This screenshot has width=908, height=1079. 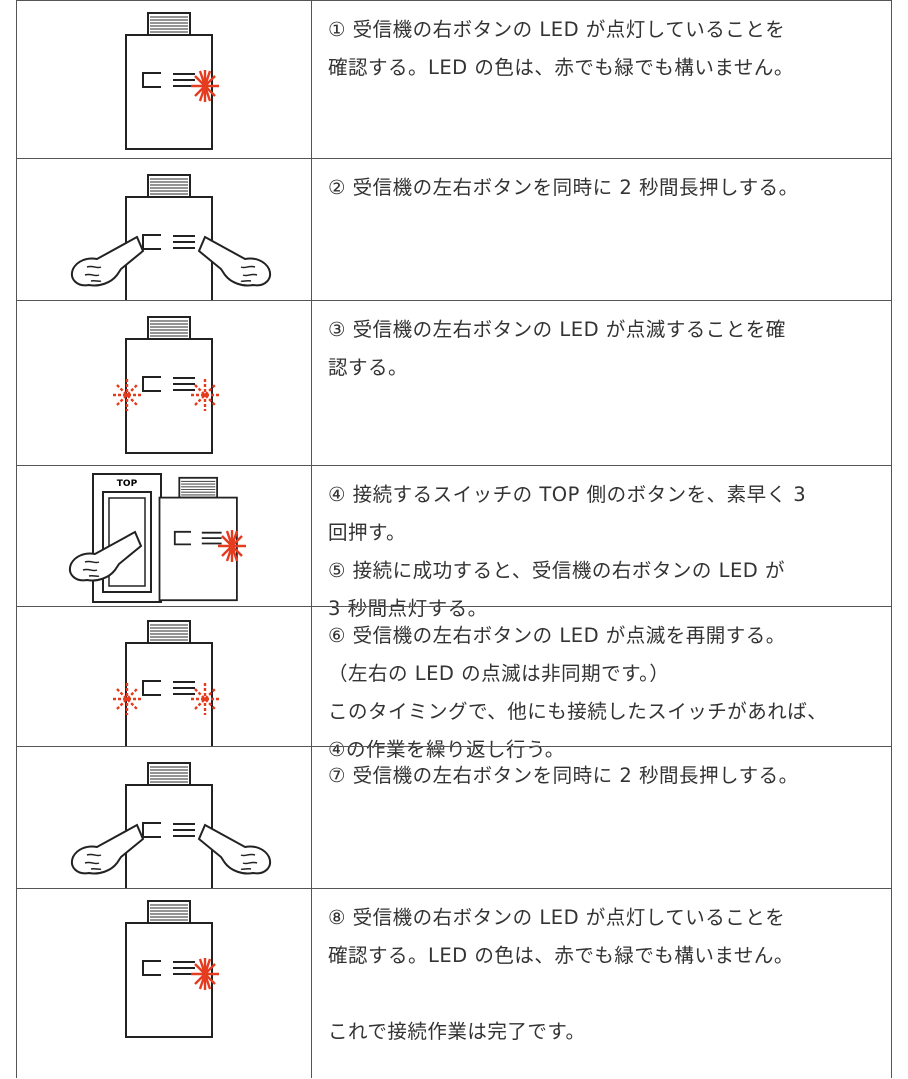 I want to click on text-line: ④ 接続するスイッチの TOP 側のボタンを、素早く 3, so click(x=567, y=494).